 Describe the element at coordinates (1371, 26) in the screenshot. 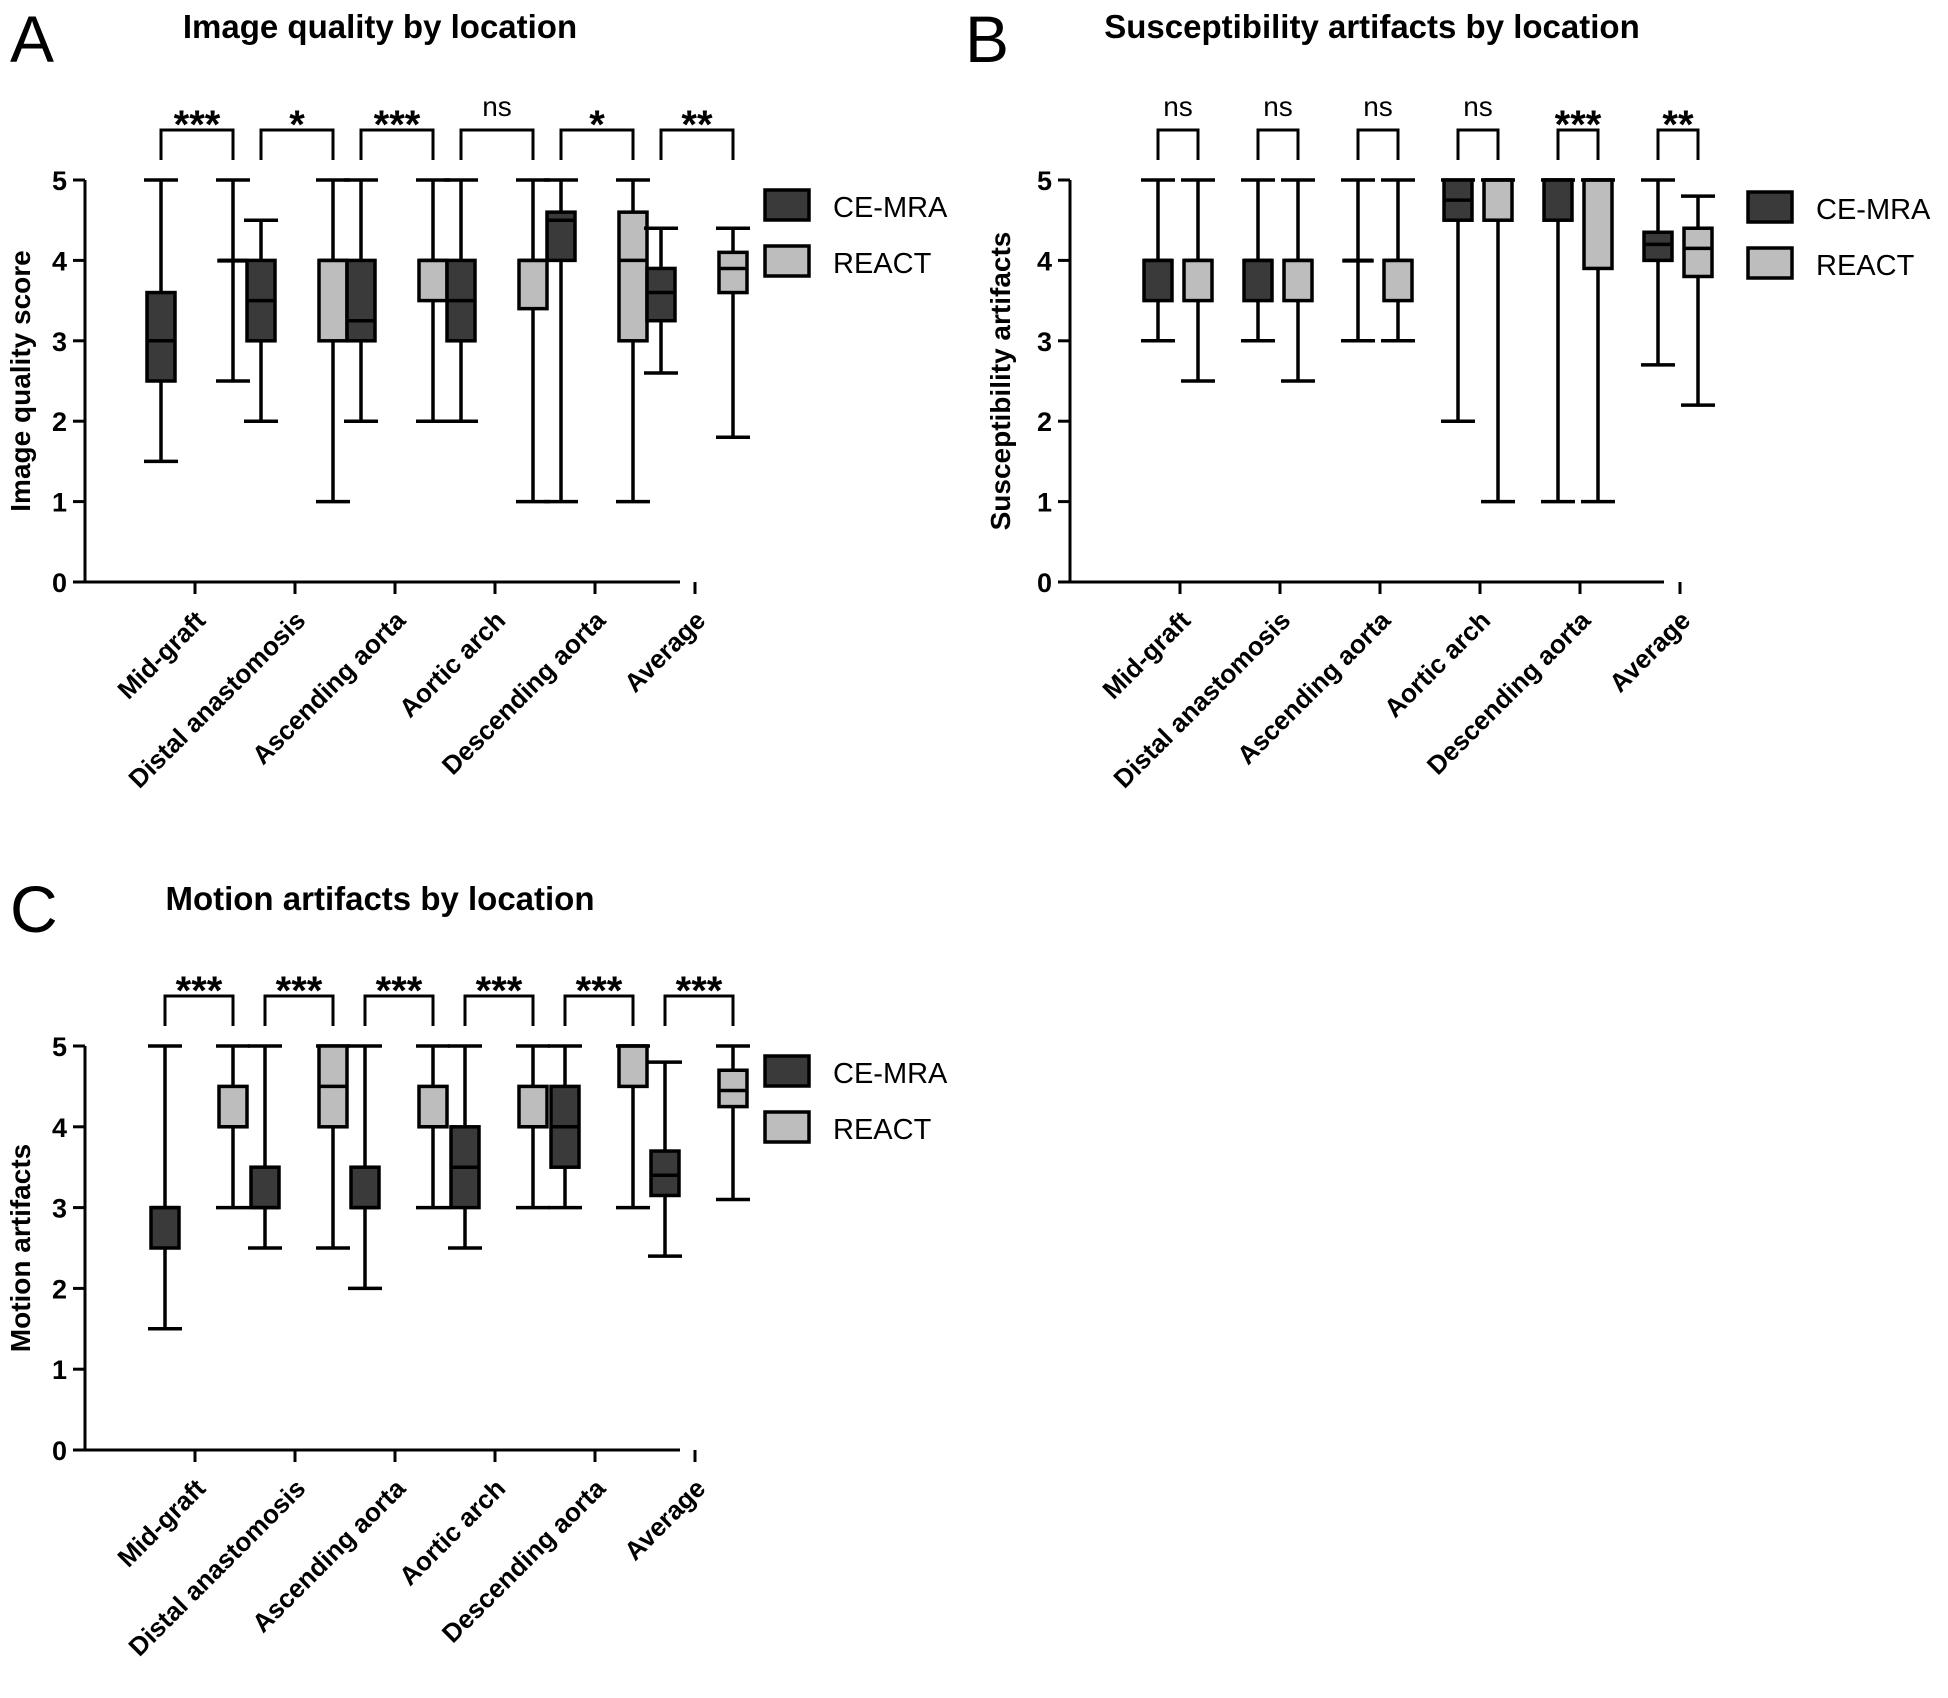

I see `chart-title: Susceptibility artifacts by location` at that location.